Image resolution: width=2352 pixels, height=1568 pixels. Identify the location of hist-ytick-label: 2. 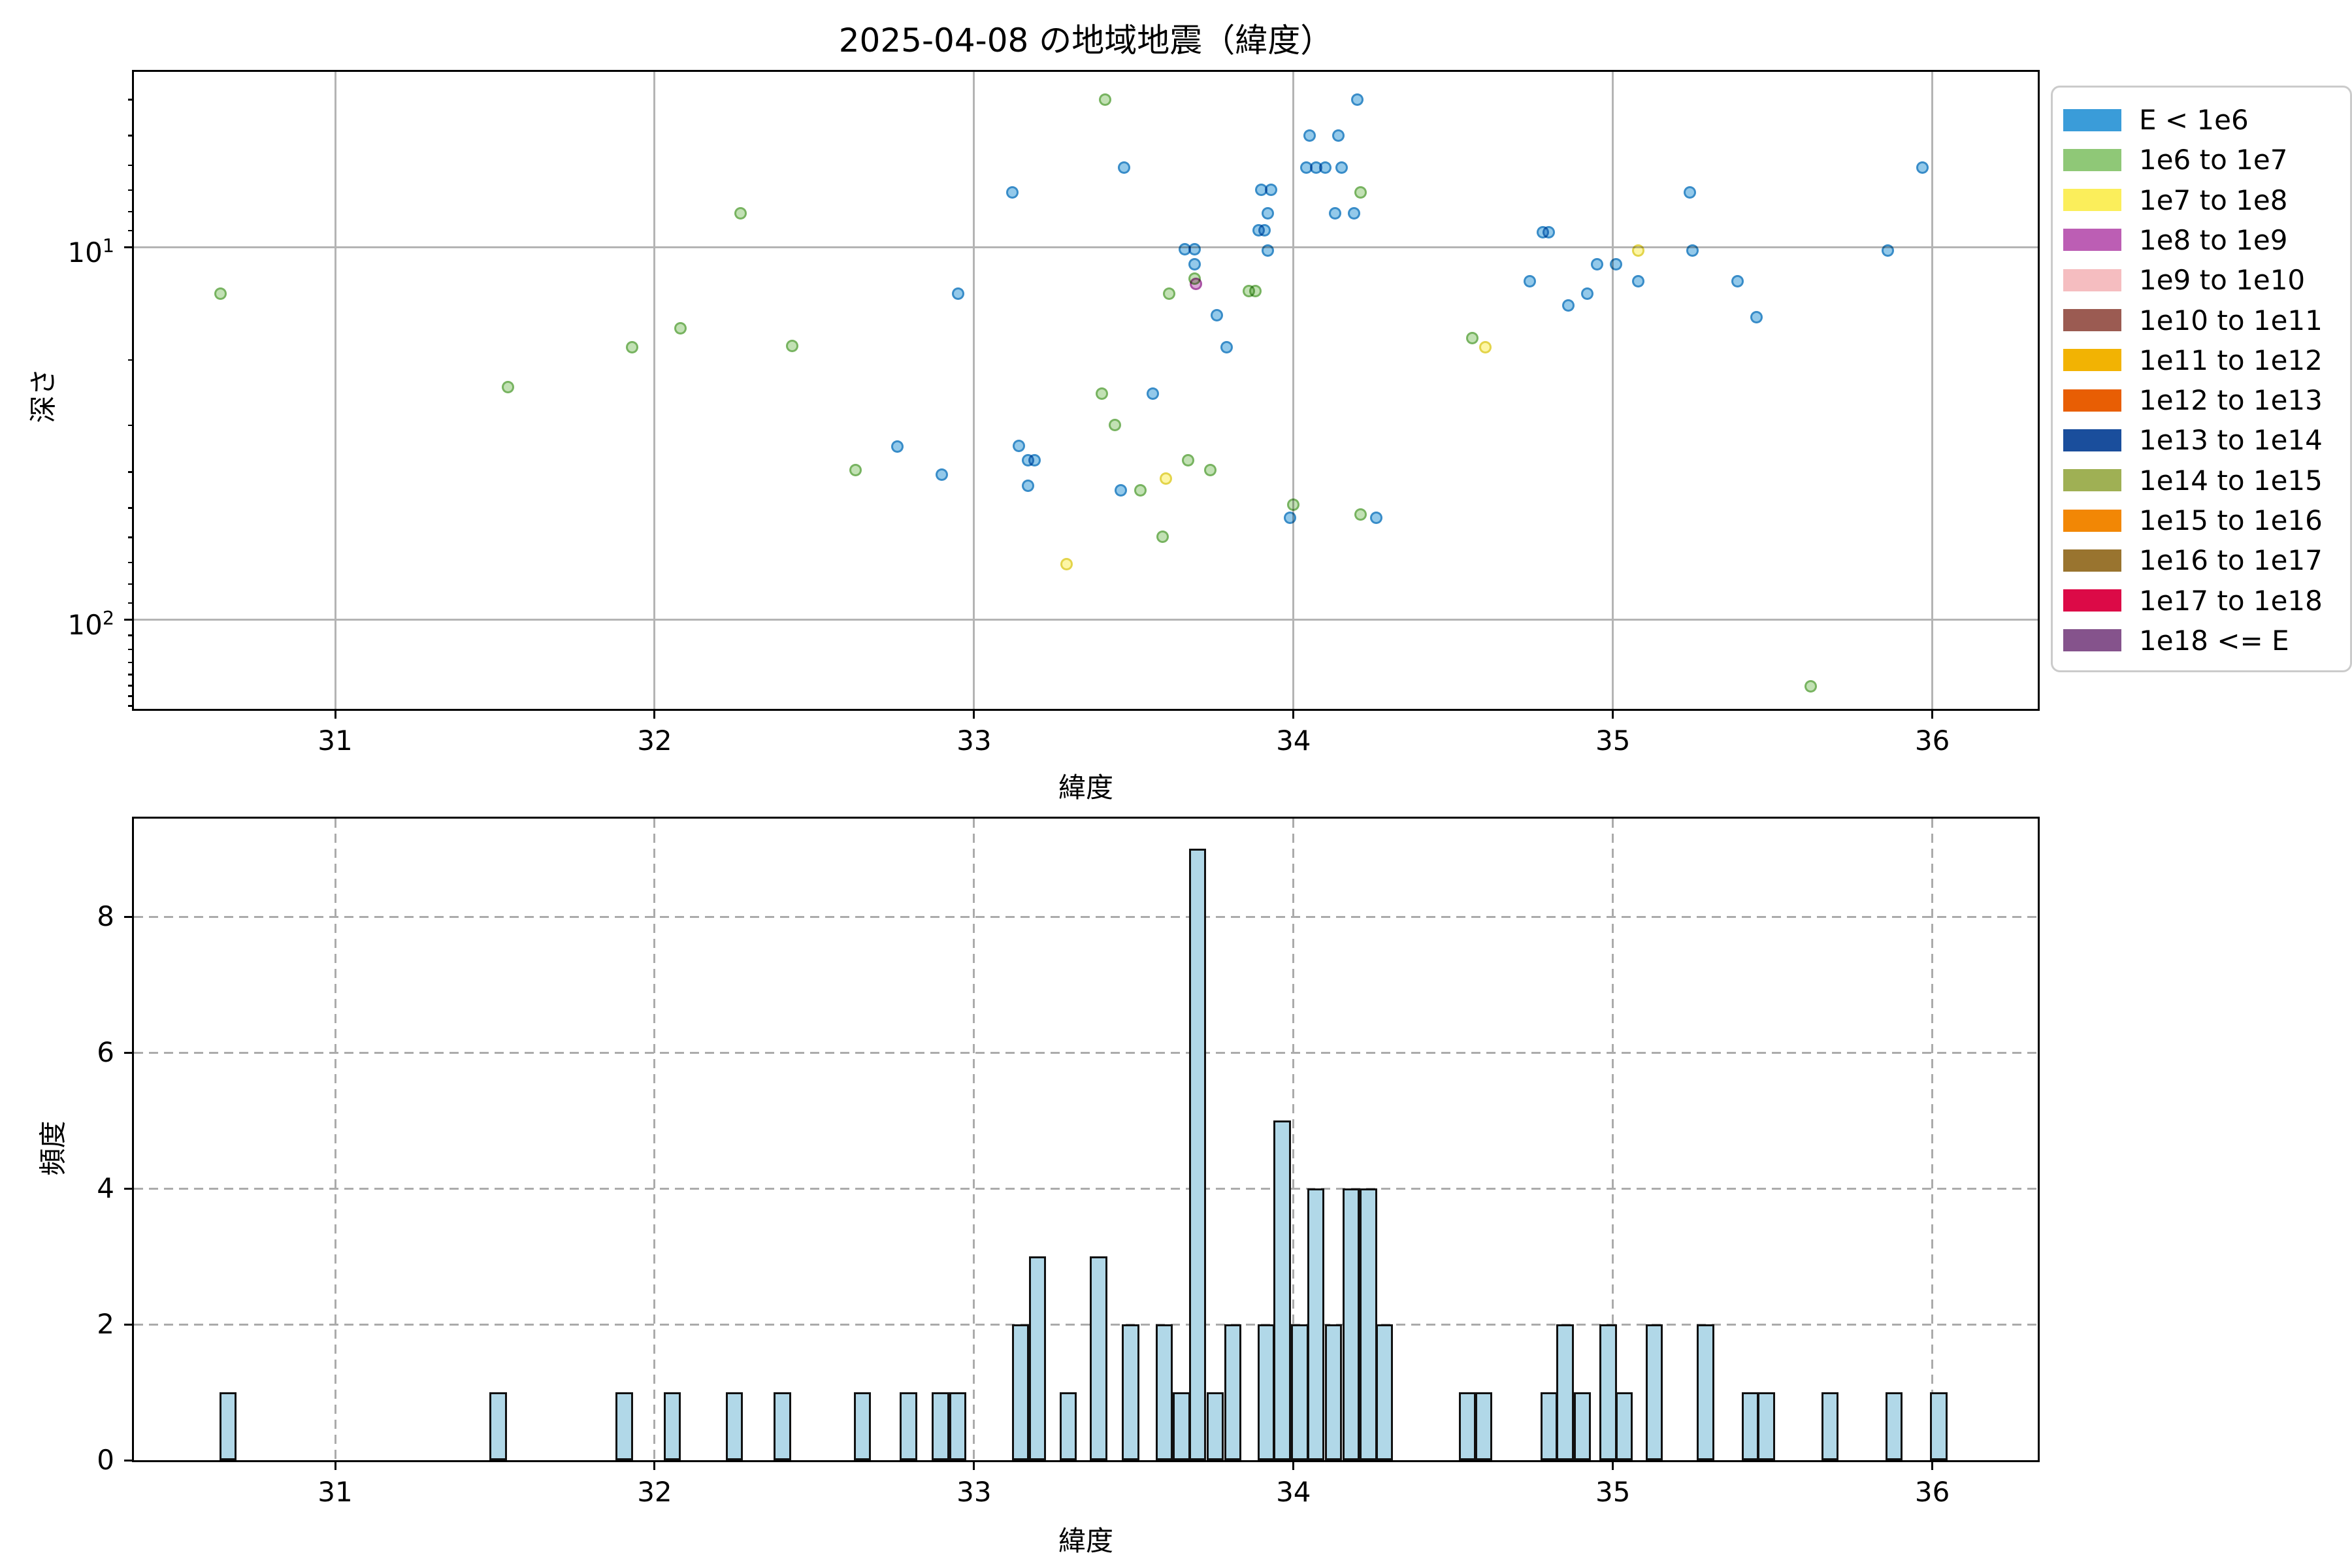
(105, 1324).